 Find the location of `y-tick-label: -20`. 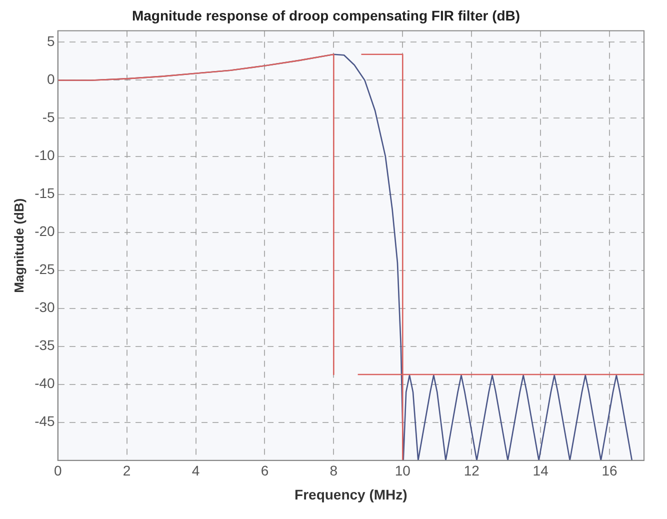

y-tick-label: -20 is located at coordinates (45, 231).